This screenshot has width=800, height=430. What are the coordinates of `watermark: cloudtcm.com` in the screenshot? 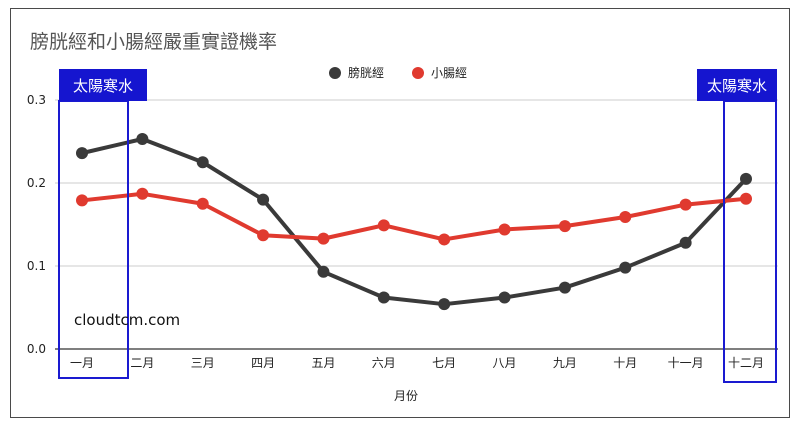 It's located at (127, 320).